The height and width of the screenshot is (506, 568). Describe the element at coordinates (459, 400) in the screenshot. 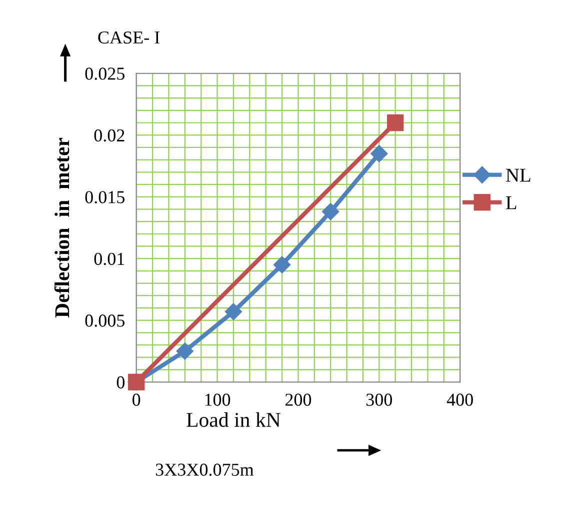

I see `x-tick-label: 400` at that location.